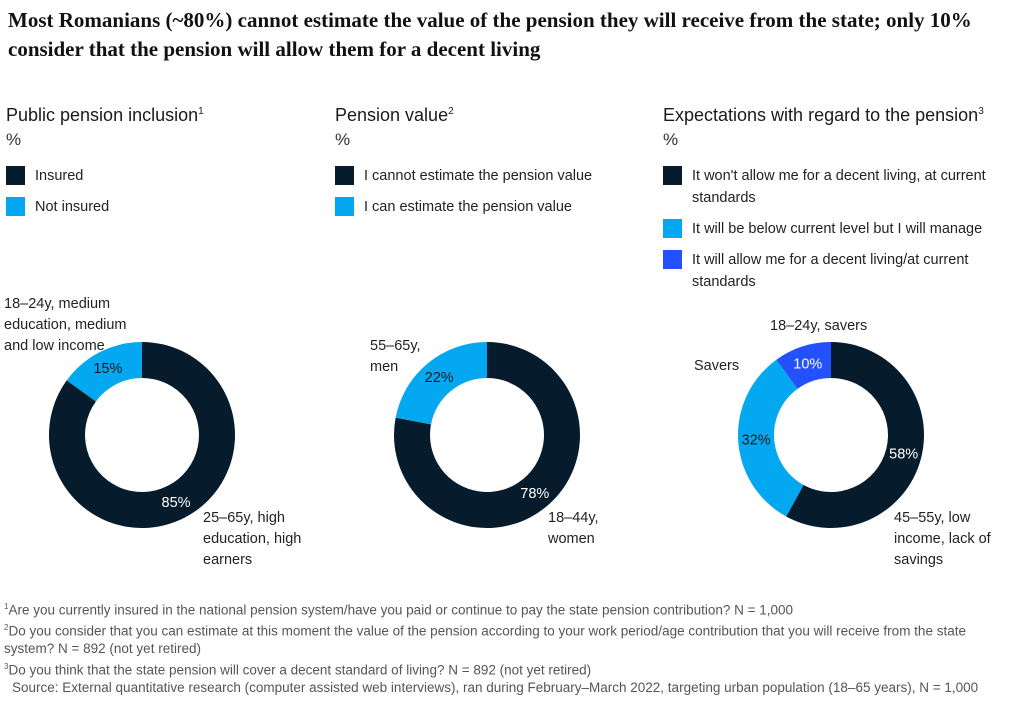 The width and height of the screenshot is (1029, 725). What do you see at coordinates (72, 207) in the screenshot?
I see `legend-label: Not insured` at bounding box center [72, 207].